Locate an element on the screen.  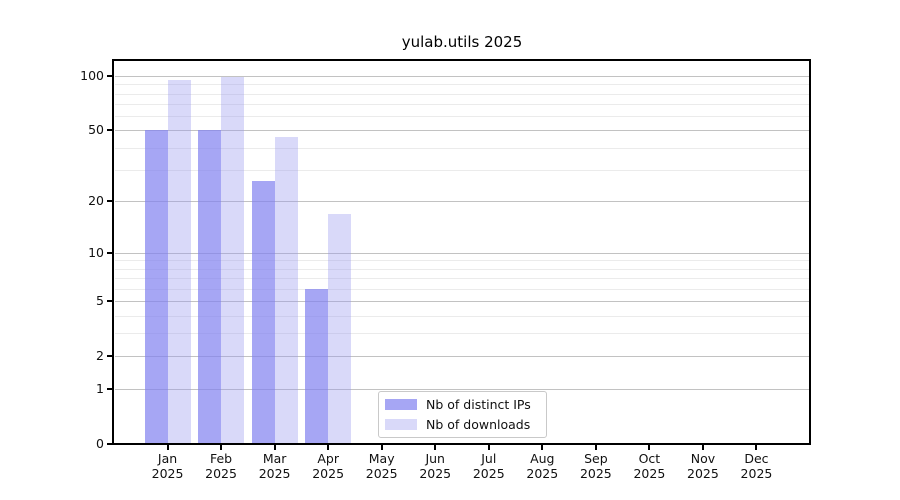
bar-downloads-jan is located at coordinates (179, 262).